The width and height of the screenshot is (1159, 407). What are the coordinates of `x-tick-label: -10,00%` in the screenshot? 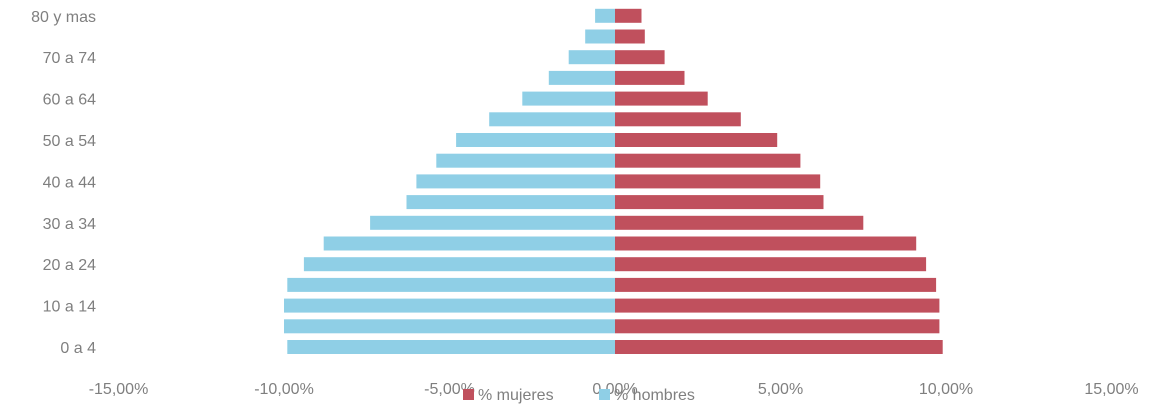 It's located at (284, 389).